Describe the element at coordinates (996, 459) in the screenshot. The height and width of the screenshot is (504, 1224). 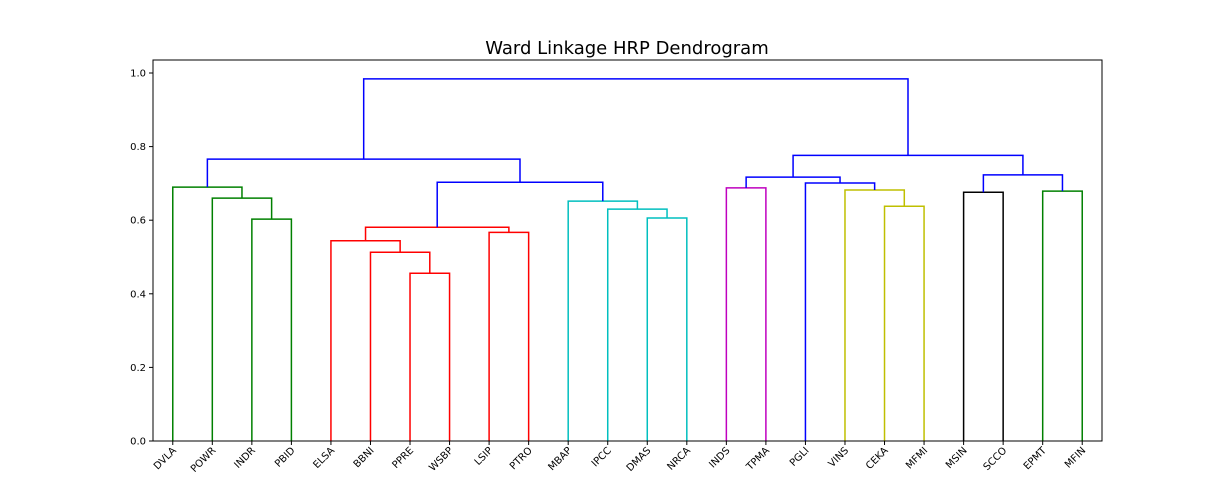
I see `leaf-label: SCCO` at that location.